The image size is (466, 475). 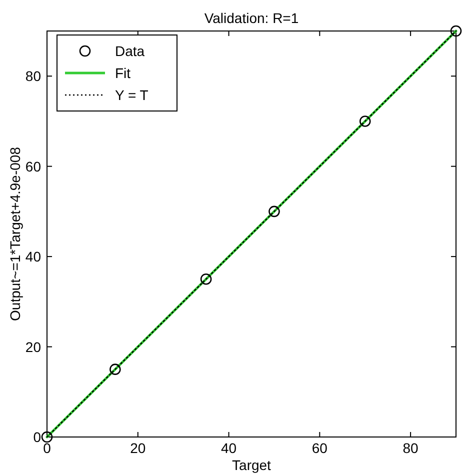 What do you see at coordinates (15, 233) in the screenshot?
I see `y-axis-title: Output~=1*Target+4.9e-008` at bounding box center [15, 233].